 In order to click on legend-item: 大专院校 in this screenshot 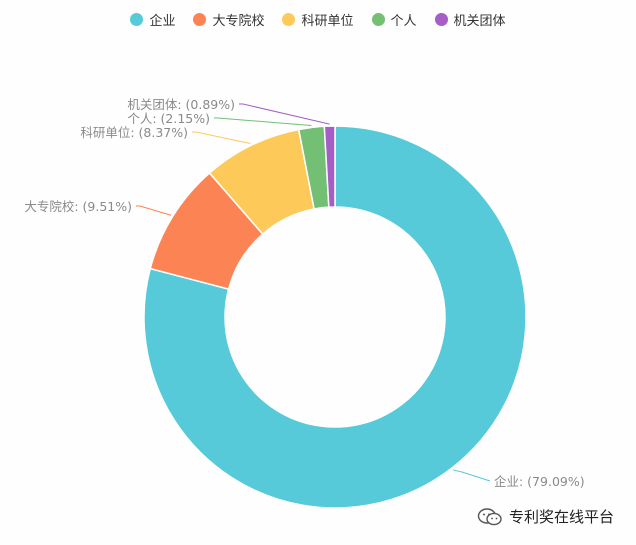, I will do `click(228, 19)`.